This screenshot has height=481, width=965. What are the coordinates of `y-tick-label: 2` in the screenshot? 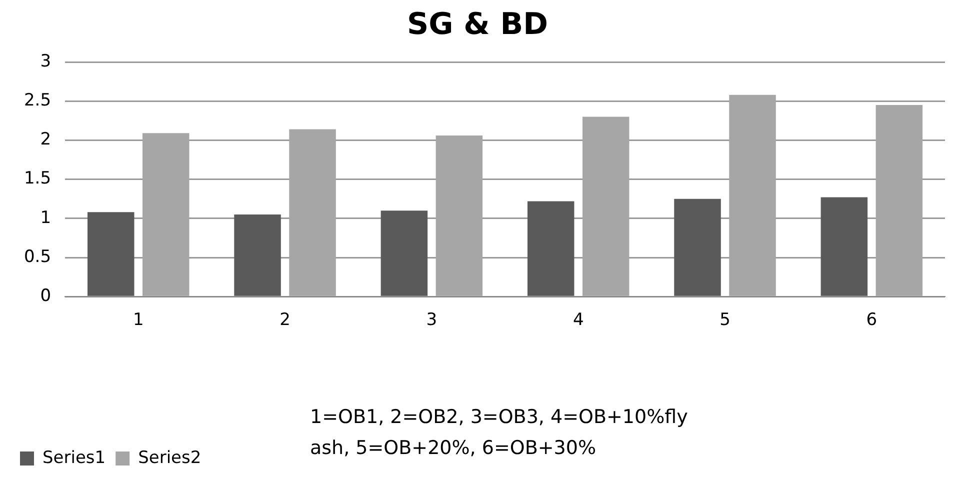 It's located at (46, 140).